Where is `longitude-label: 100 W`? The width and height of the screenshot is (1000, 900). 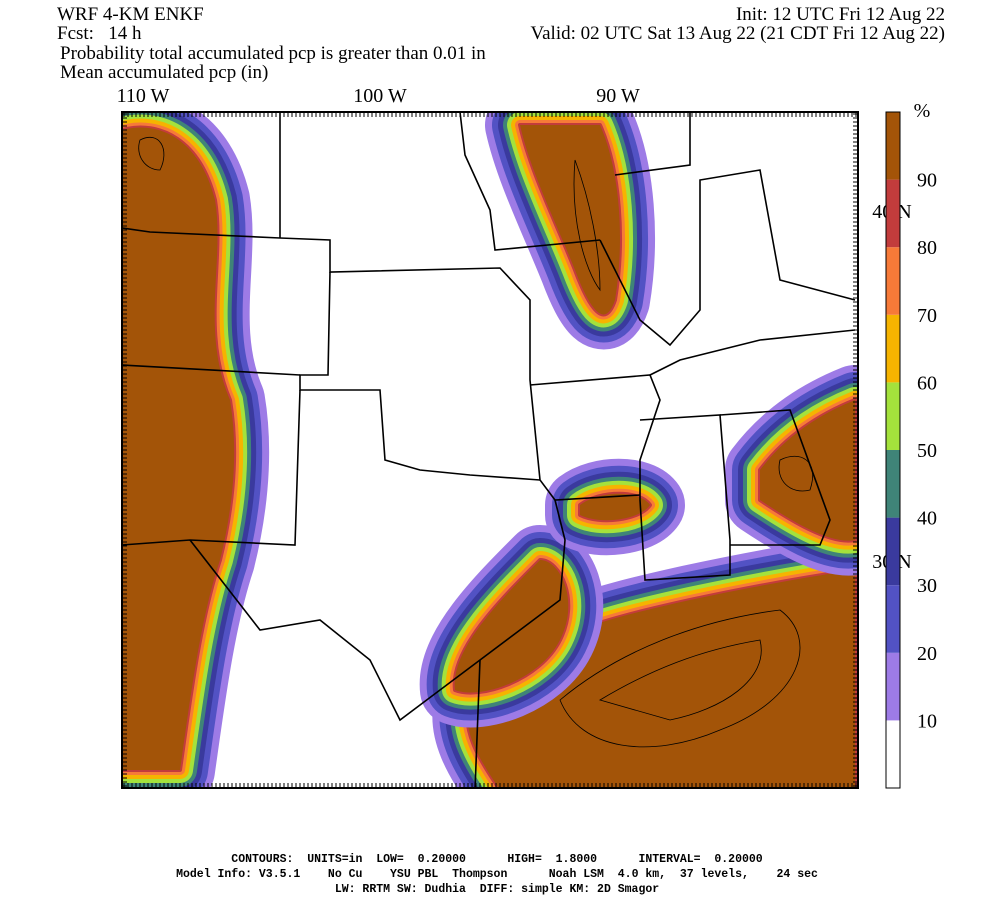 longitude-label: 100 W is located at coordinates (380, 96).